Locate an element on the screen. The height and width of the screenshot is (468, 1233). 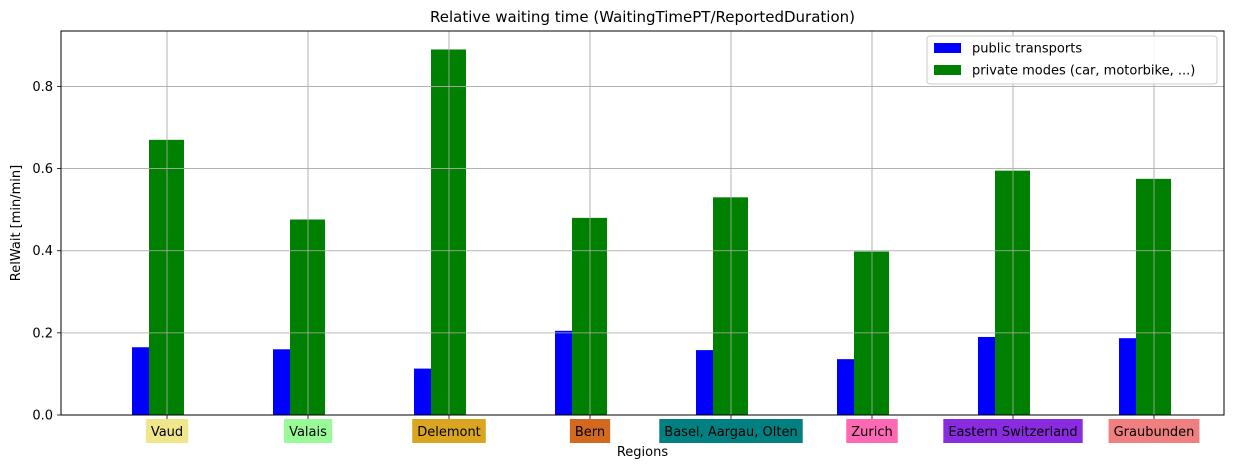
y-tick-label: 0.8 is located at coordinates (42, 87).